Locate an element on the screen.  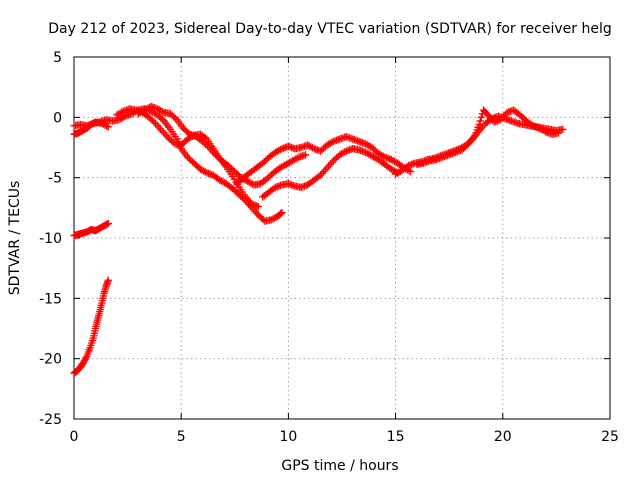
series-trace-recovery-a is located at coordinates (324, 160).